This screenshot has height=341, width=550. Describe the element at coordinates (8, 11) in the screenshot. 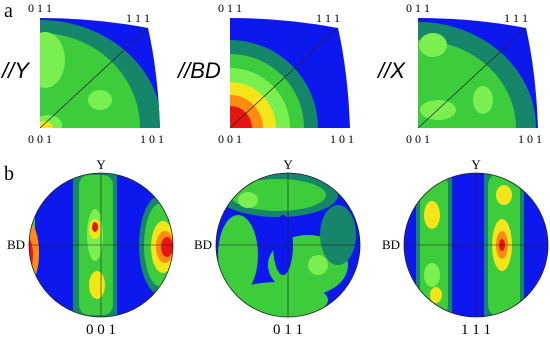

I see `panel-label: a` at that location.